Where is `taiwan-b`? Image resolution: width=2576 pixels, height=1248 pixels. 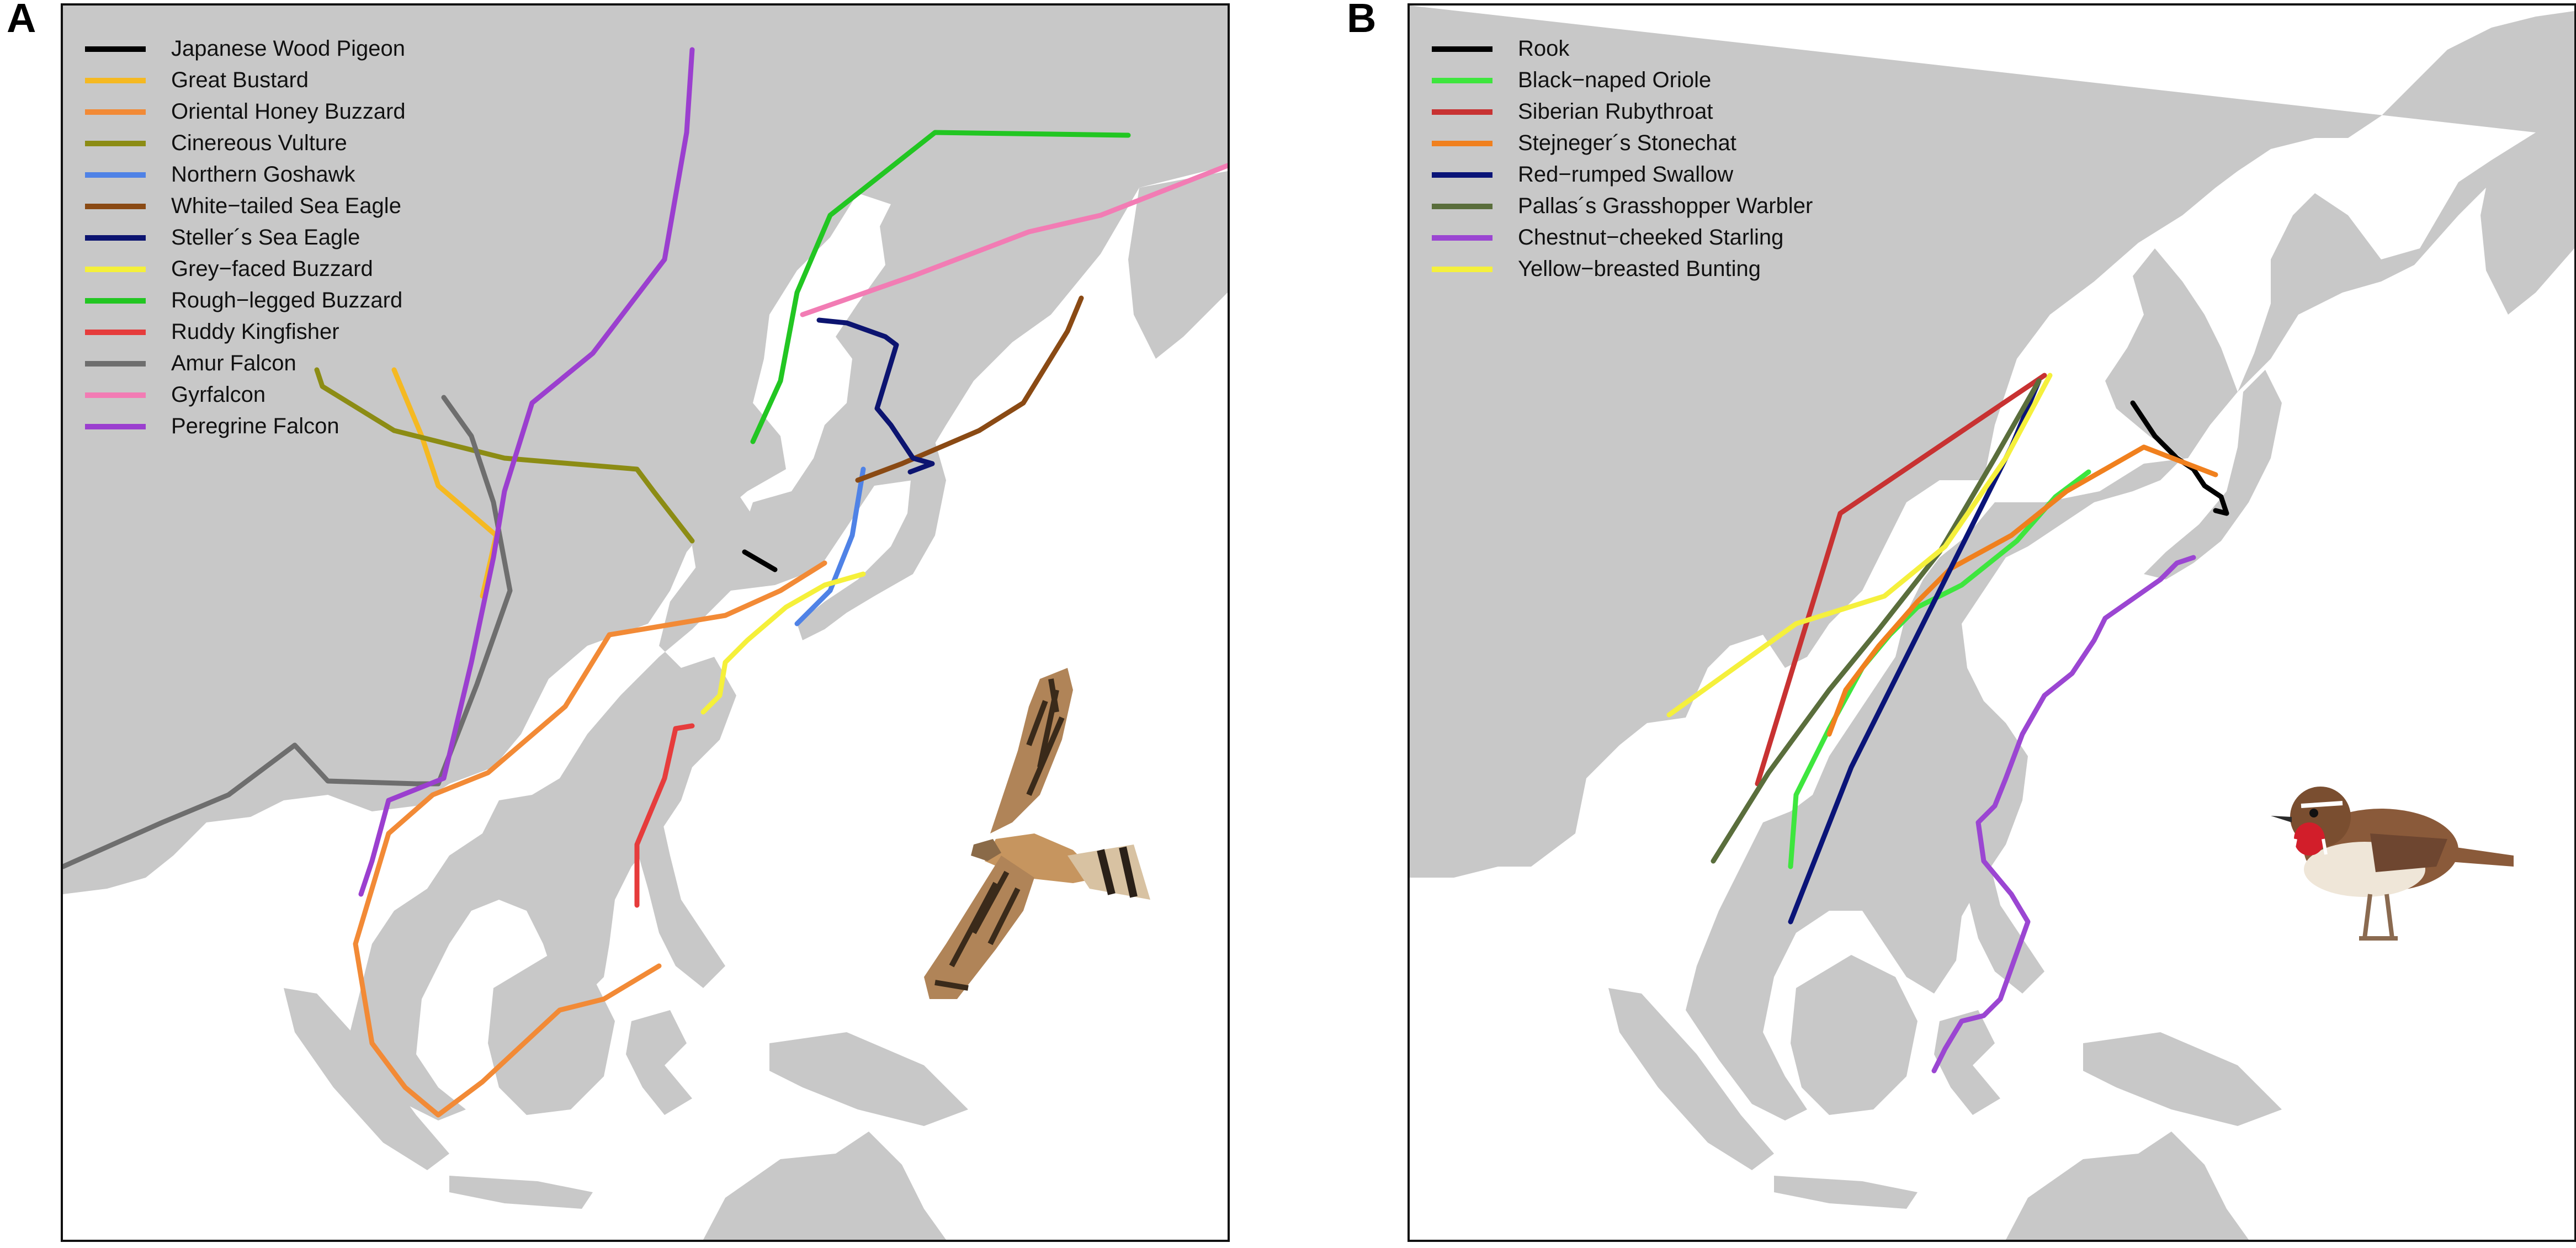 taiwan-b is located at coordinates (1927, 759).